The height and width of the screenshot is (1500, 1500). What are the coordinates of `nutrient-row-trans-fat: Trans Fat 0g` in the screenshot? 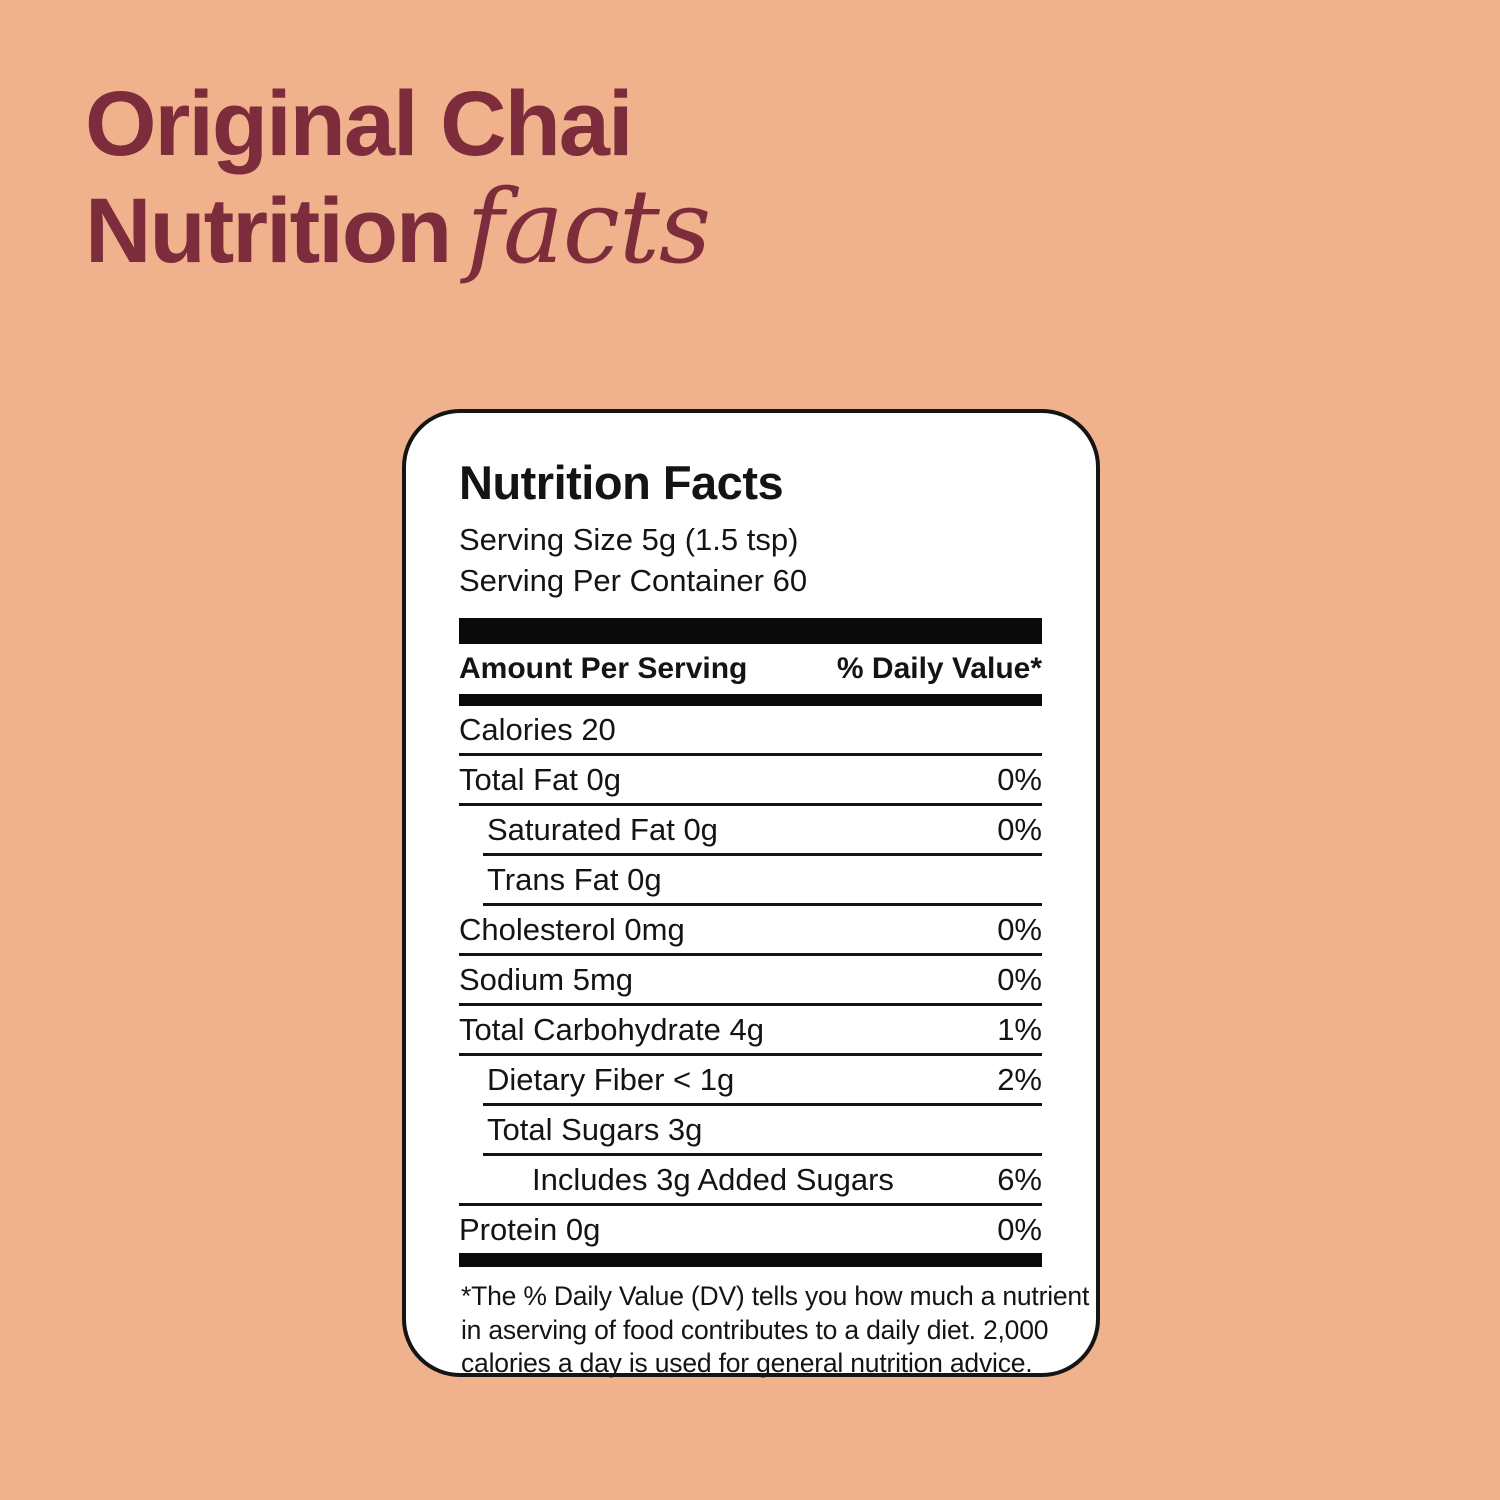 It's located at (750, 879).